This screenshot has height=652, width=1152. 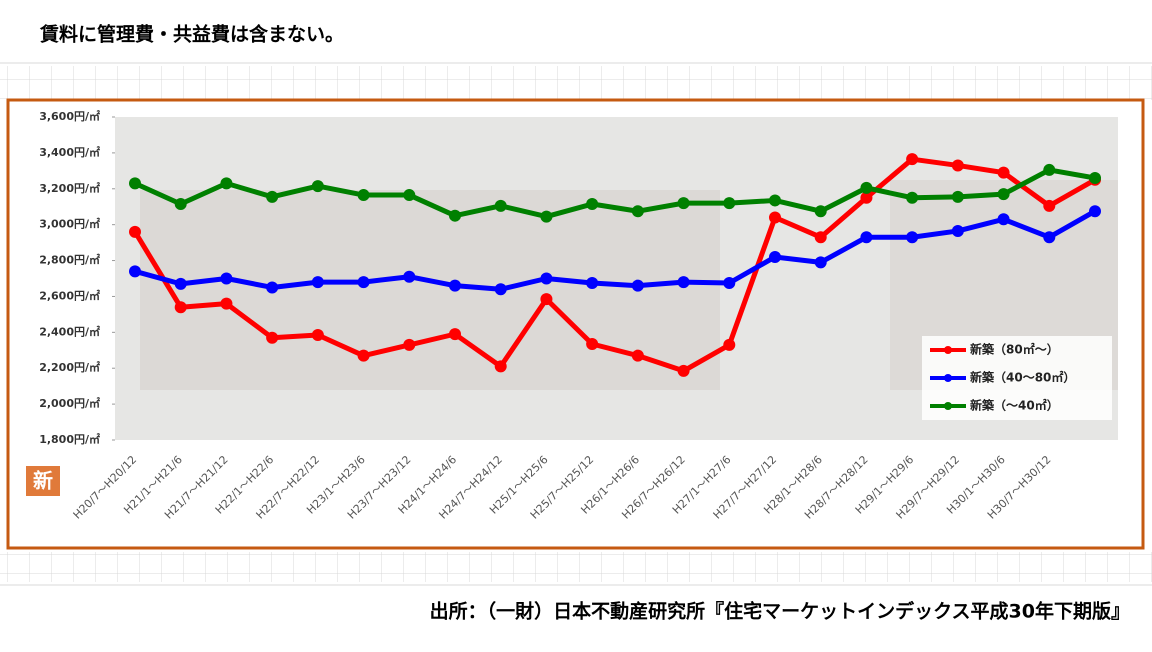 What do you see at coordinates (1022, 377) in the screenshot?
I see `legend-label: 新築（40～80㎡）` at bounding box center [1022, 377].